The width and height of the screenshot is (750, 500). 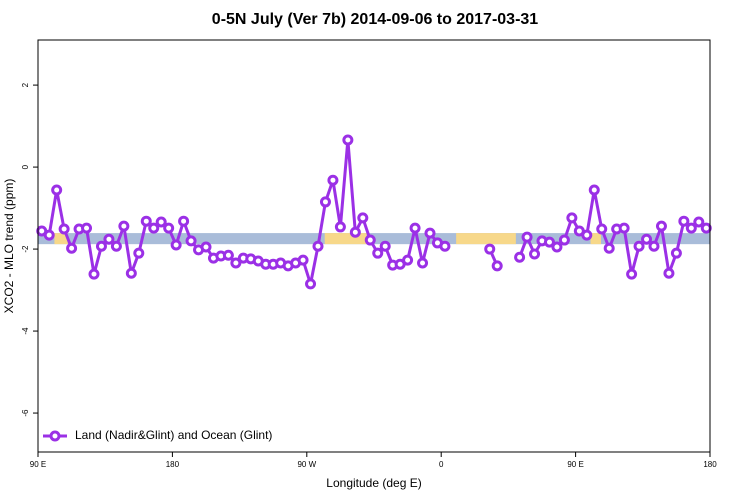 What do you see at coordinates (25, 413) in the screenshot?
I see `y-tick-label: -6` at bounding box center [25, 413].